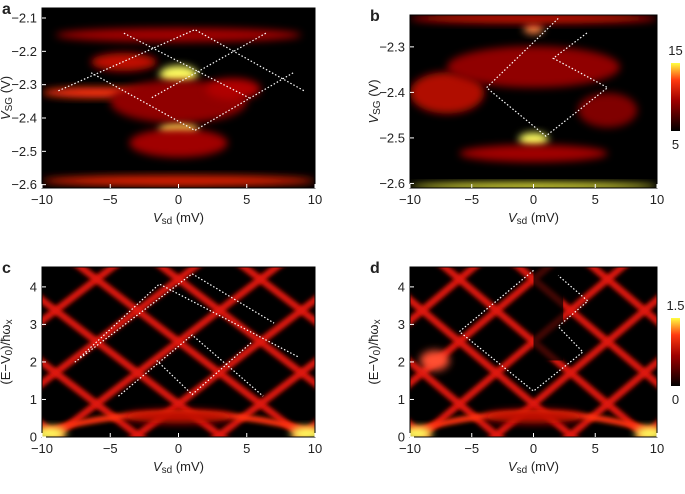 The width and height of the screenshot is (685, 494). What do you see at coordinates (675, 399) in the screenshot?
I see `colorbar-tick-label: 0` at bounding box center [675, 399].